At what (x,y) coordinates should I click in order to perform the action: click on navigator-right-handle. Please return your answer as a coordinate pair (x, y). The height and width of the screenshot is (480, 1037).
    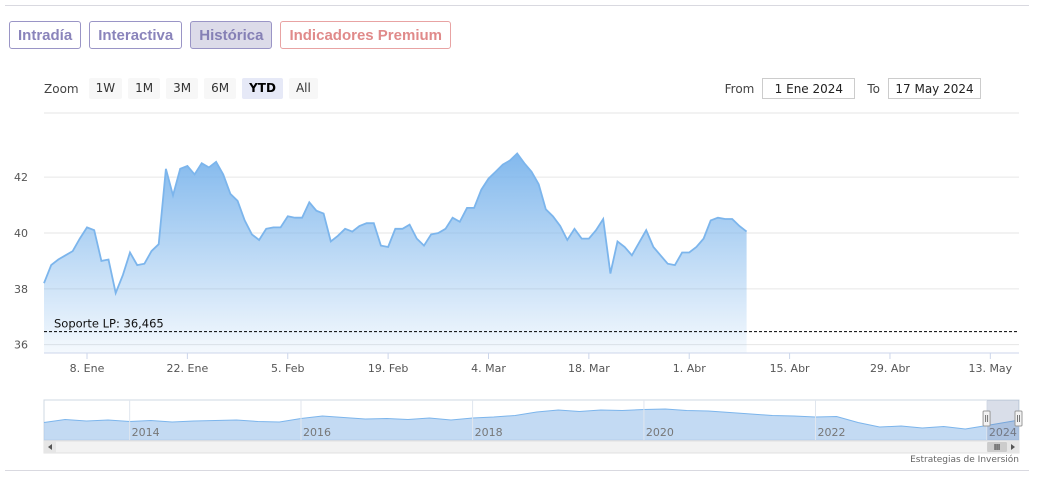
    Looking at the image, I should click on (1018, 418).